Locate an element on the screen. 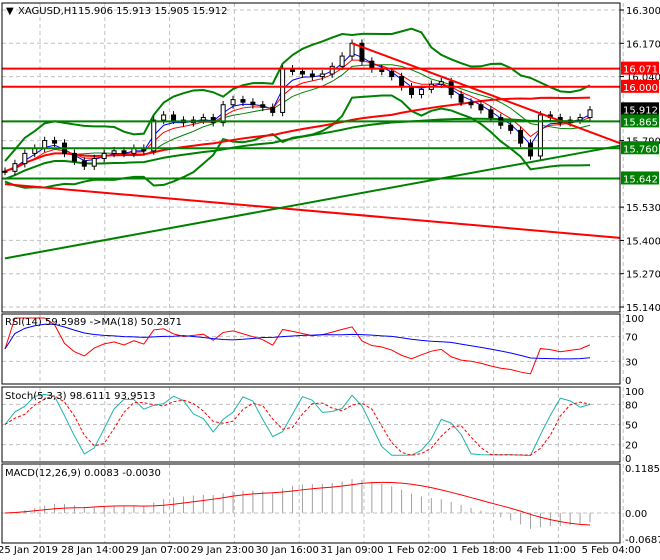 The width and height of the screenshot is (660, 560). macd-signal-line is located at coordinates (297, 503).